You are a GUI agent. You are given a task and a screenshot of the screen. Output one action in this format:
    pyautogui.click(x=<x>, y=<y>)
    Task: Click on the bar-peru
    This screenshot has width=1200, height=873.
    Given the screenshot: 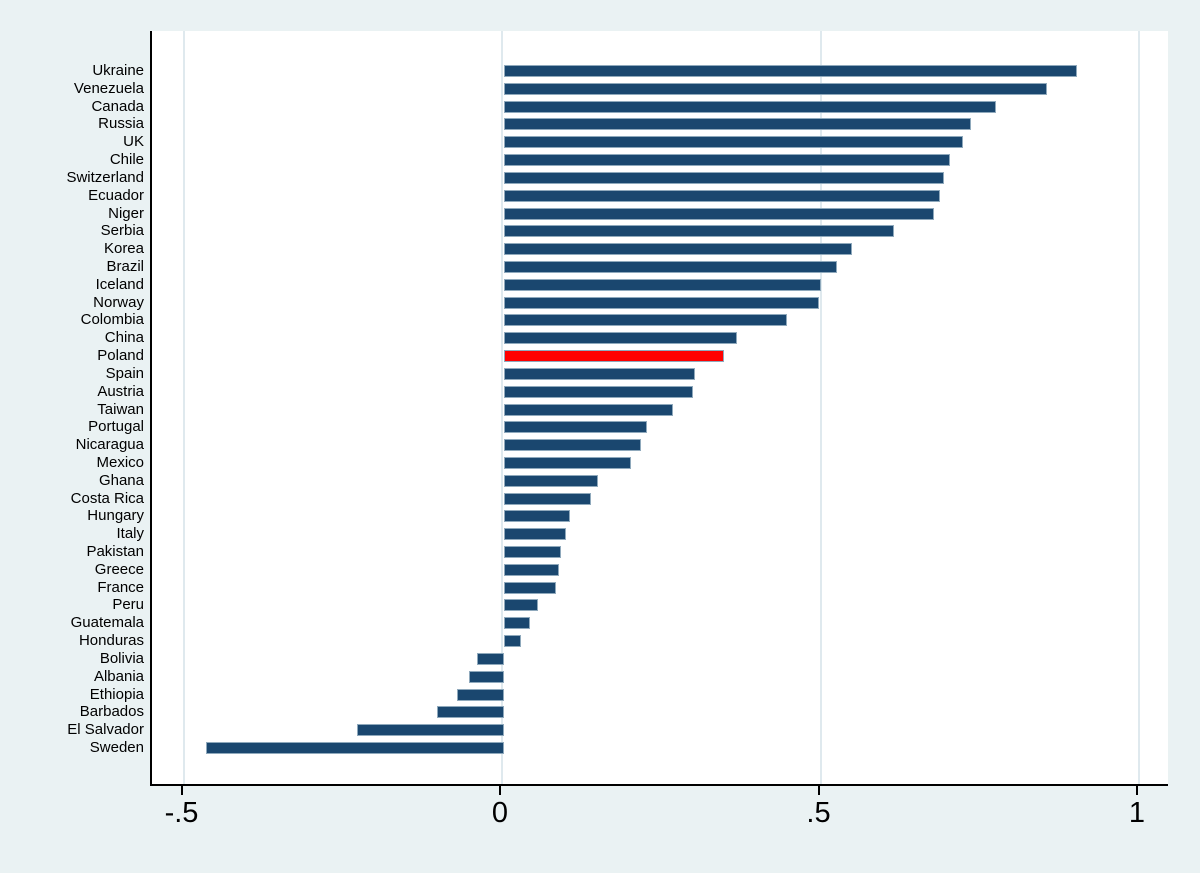 What is the action you would take?
    pyautogui.click(x=521, y=605)
    